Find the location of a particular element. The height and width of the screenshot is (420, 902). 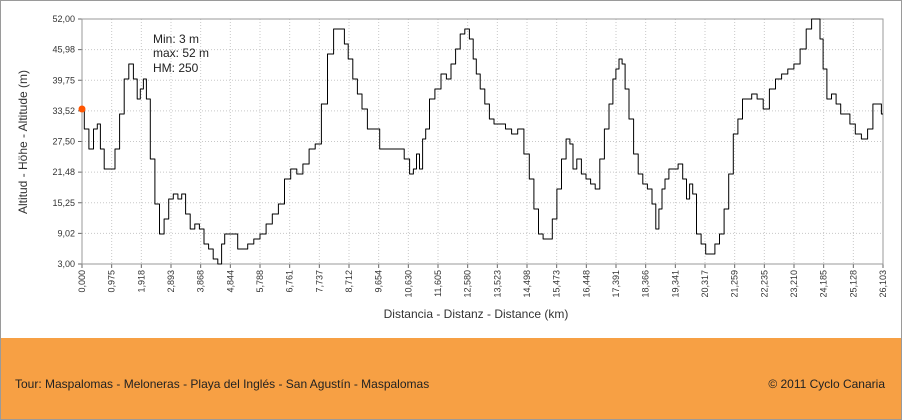

x-tick-label: 16,448 is located at coordinates (586, 284).